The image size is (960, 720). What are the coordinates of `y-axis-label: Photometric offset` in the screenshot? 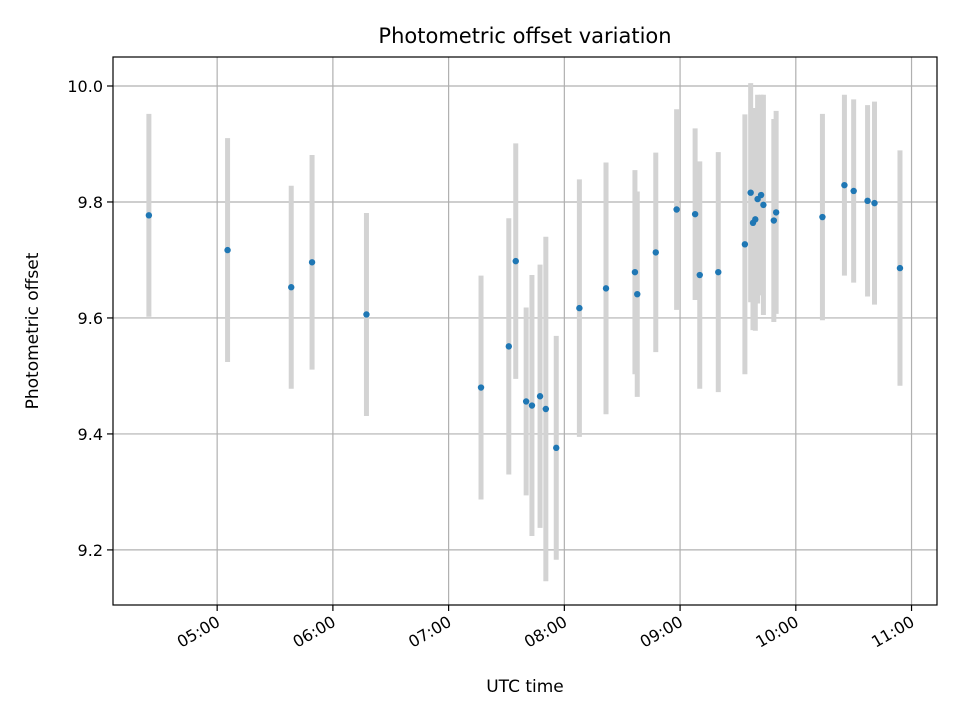 It's located at (33, 330).